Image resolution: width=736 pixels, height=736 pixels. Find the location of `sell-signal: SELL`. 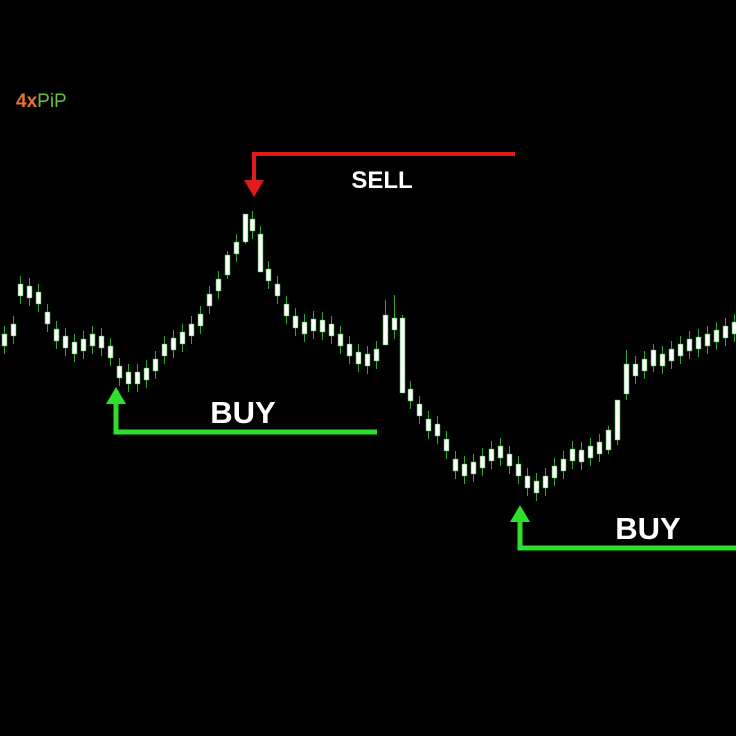

sell-signal: SELL is located at coordinates (379, 174).